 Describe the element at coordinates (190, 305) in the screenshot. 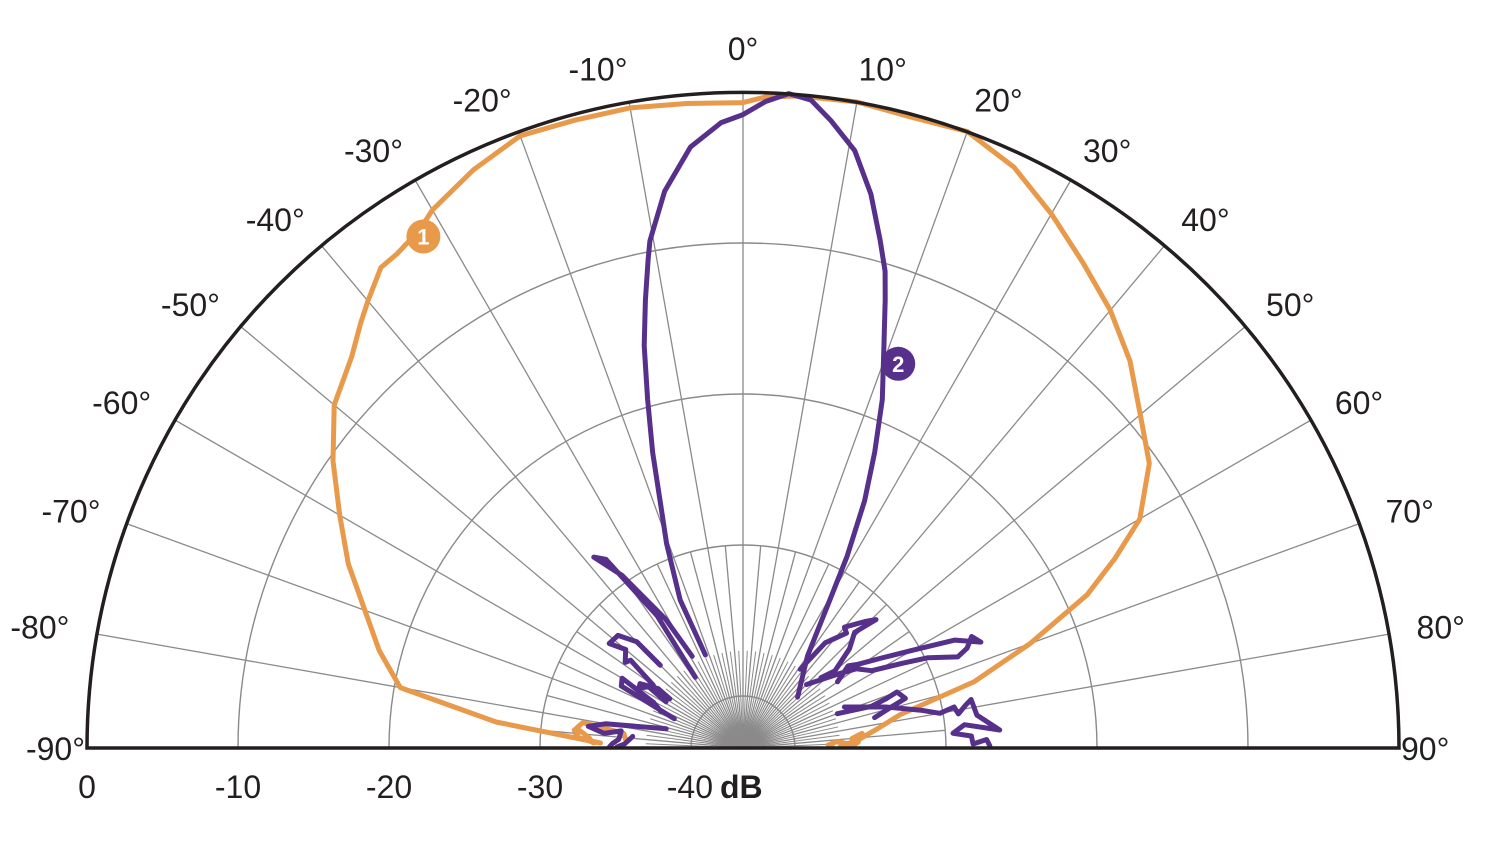

I see `angle-label: -50°` at that location.